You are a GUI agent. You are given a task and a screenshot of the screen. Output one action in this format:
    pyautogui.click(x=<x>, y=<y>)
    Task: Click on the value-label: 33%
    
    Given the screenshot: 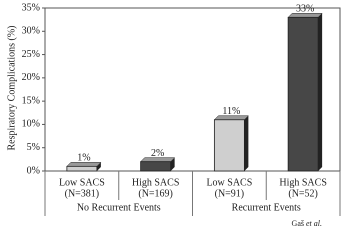 What is the action you would take?
    pyautogui.click(x=305, y=9)
    